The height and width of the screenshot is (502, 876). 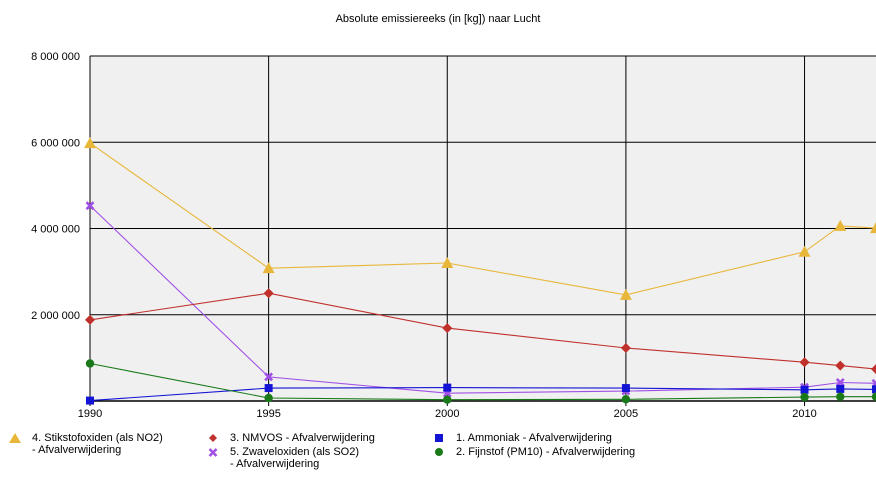 I want to click on y-tick-label: 4 000 000, so click(x=55, y=230).